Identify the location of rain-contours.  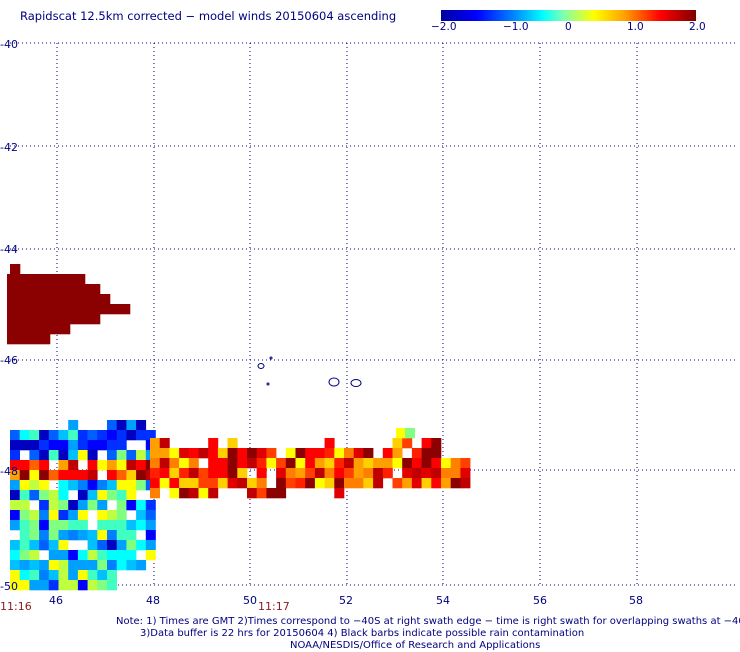
(309, 371).